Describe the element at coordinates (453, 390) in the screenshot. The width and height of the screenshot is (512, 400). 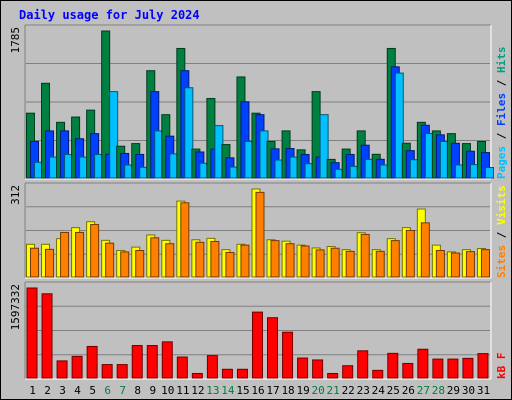
I see `x-tick-label-day-29: 29` at that location.